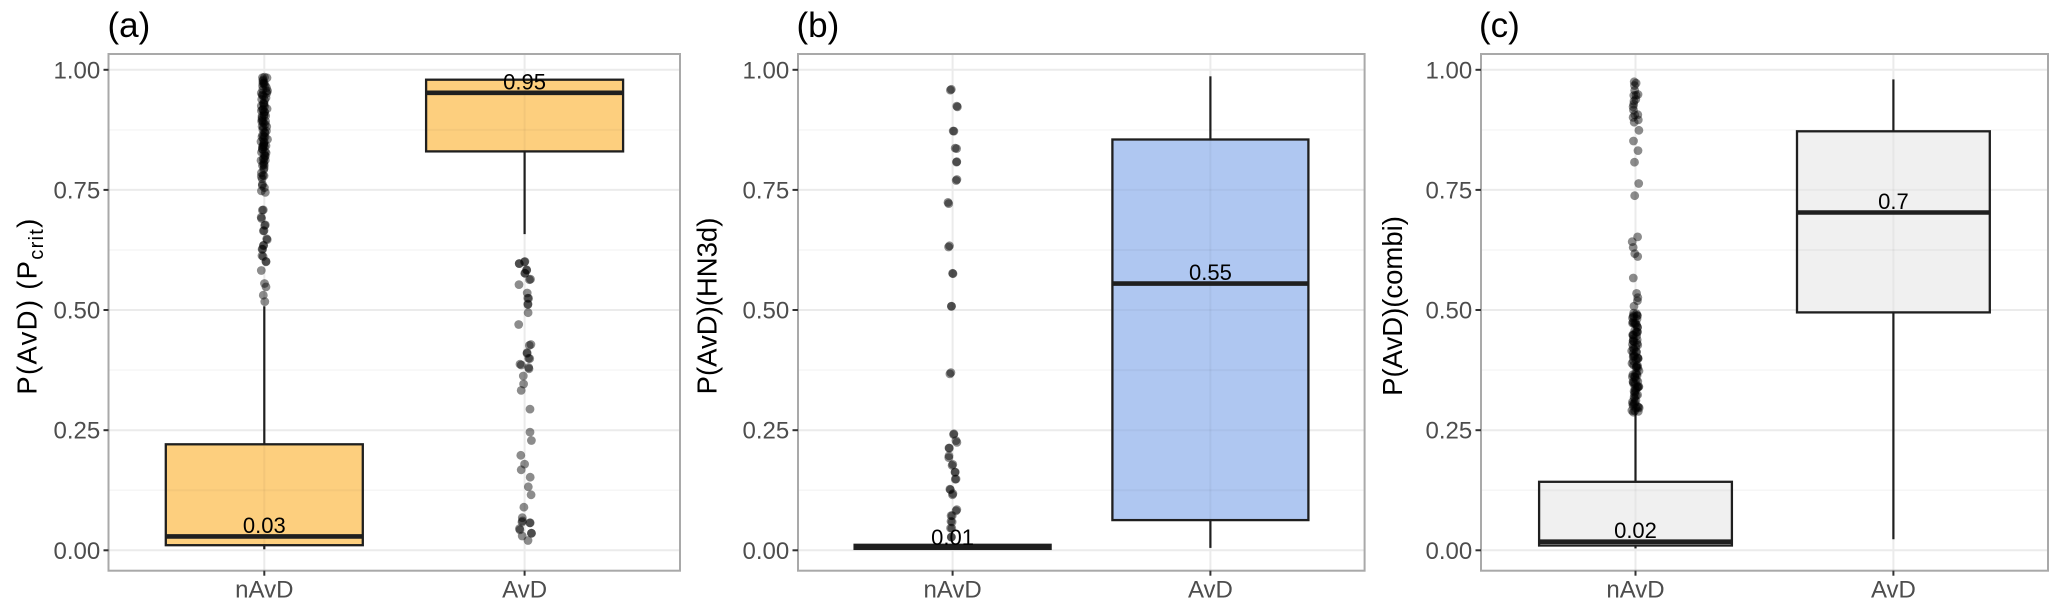 This screenshot has height=614, width=2067. Describe the element at coordinates (818, 25) in the screenshot. I see `svg-text: (b)` at that location.